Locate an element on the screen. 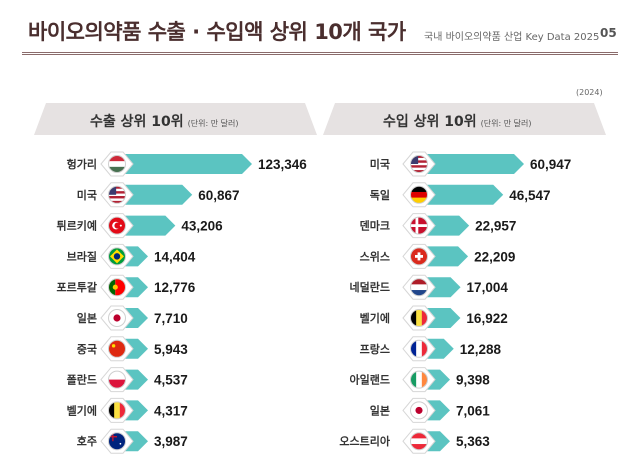  import-row: 프랑스 12,288 is located at coordinates (431, 349).